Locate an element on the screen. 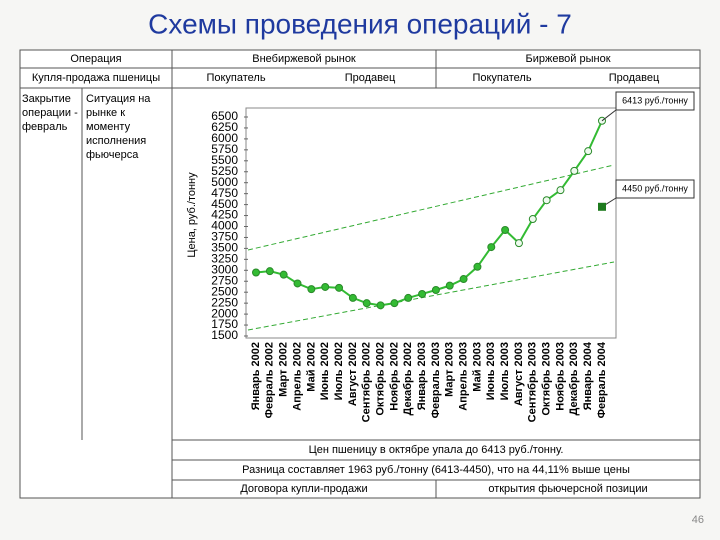  subheader-cell: Купля-продажа пшеницы is located at coordinates (96, 78).